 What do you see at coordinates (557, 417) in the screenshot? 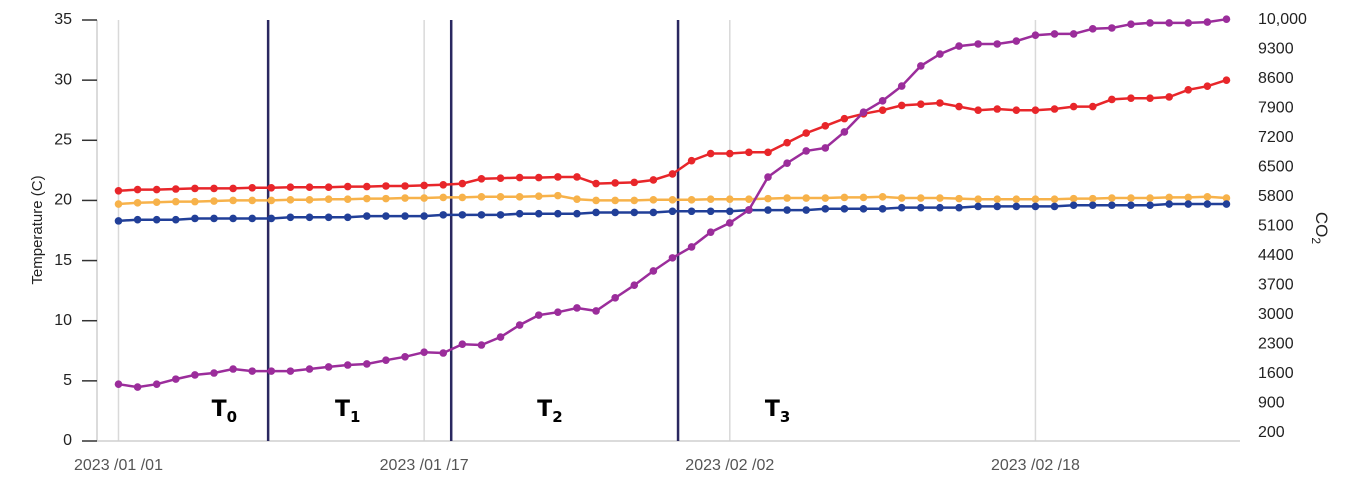
I see `phase-label-sub: 2` at bounding box center [557, 417].